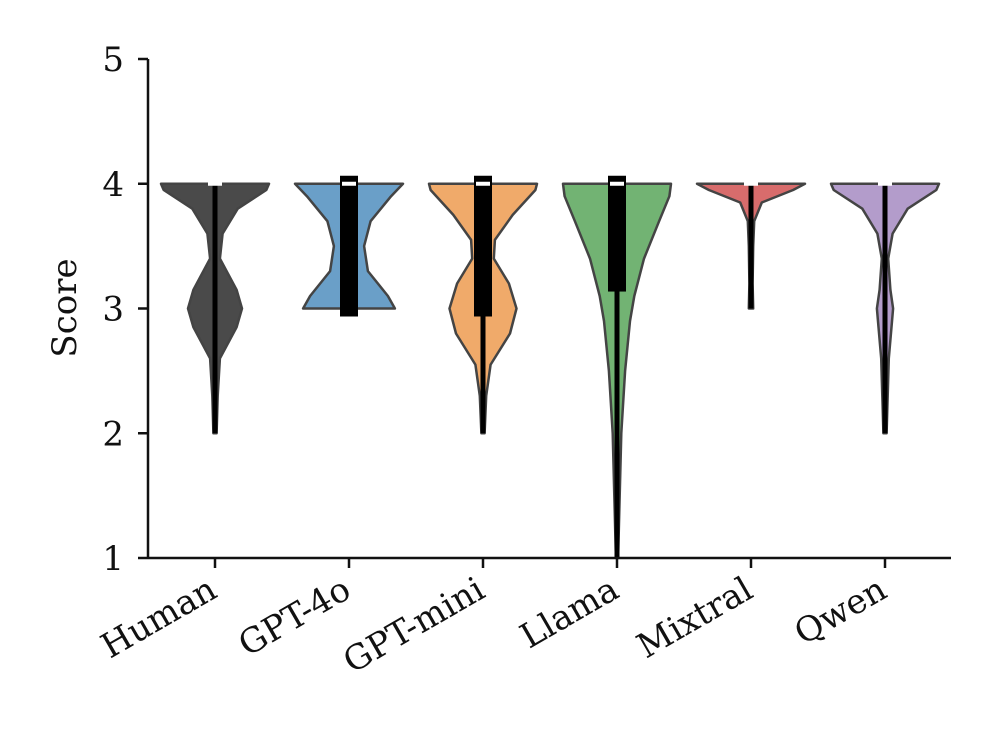  I want to click on median-gpt-4o, so click(349, 183).